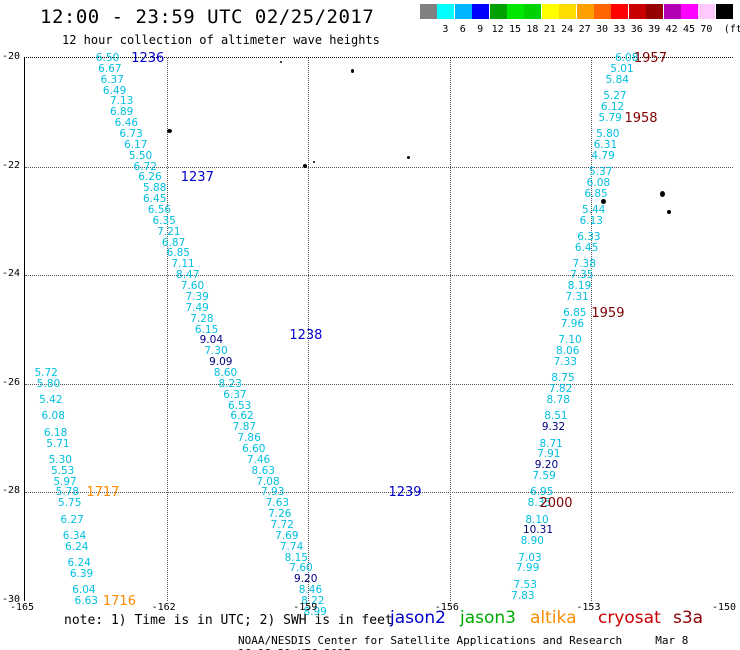 This screenshot has height=650, width=740. Describe the element at coordinates (197, 307) in the screenshot. I see `wave-height-value: 7.49` at that location.